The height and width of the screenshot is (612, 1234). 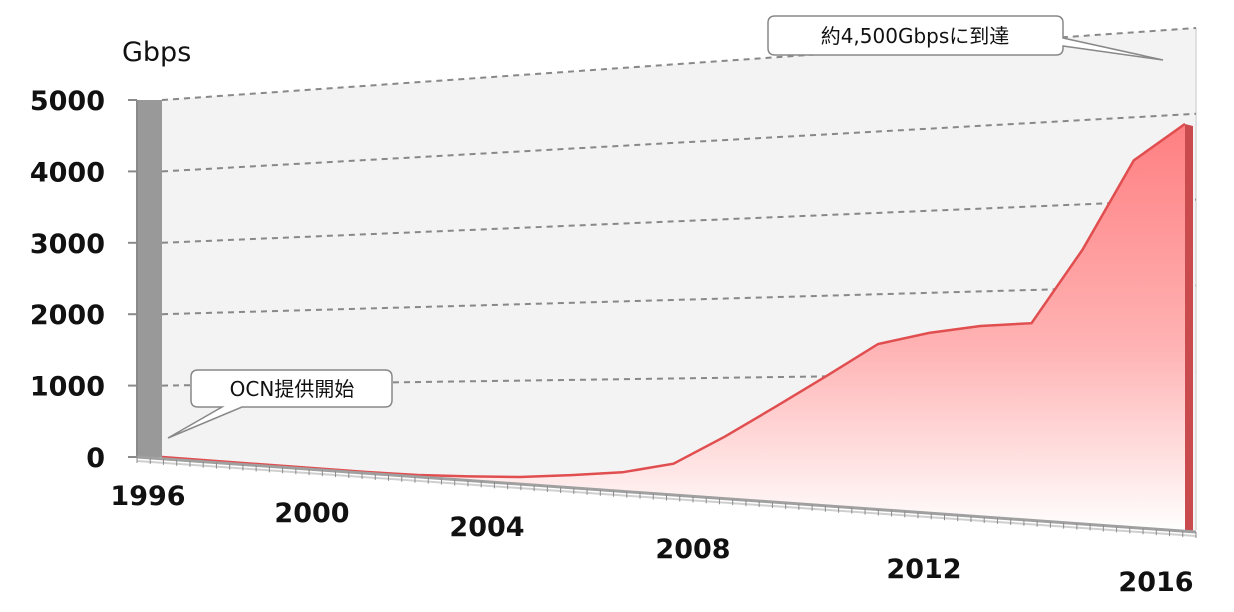 I want to click on x-tick-label-1996: 1996, so click(x=147, y=496).